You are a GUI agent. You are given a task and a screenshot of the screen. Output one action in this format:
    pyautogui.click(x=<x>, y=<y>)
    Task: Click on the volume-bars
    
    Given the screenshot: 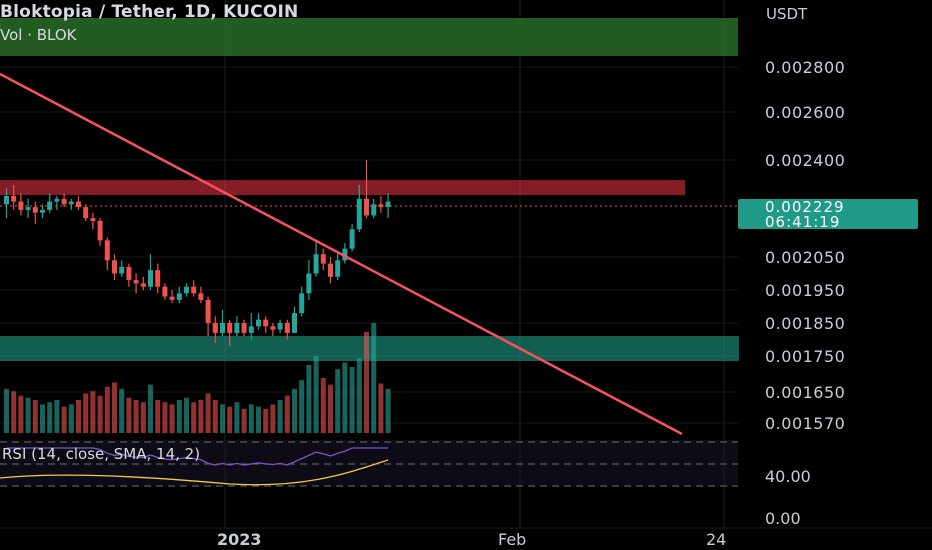 What is the action you would take?
    pyautogui.click(x=197, y=378)
    